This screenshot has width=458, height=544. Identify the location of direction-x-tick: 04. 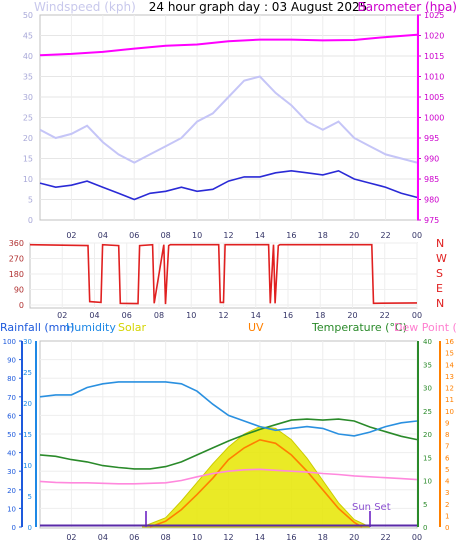
(94, 315).